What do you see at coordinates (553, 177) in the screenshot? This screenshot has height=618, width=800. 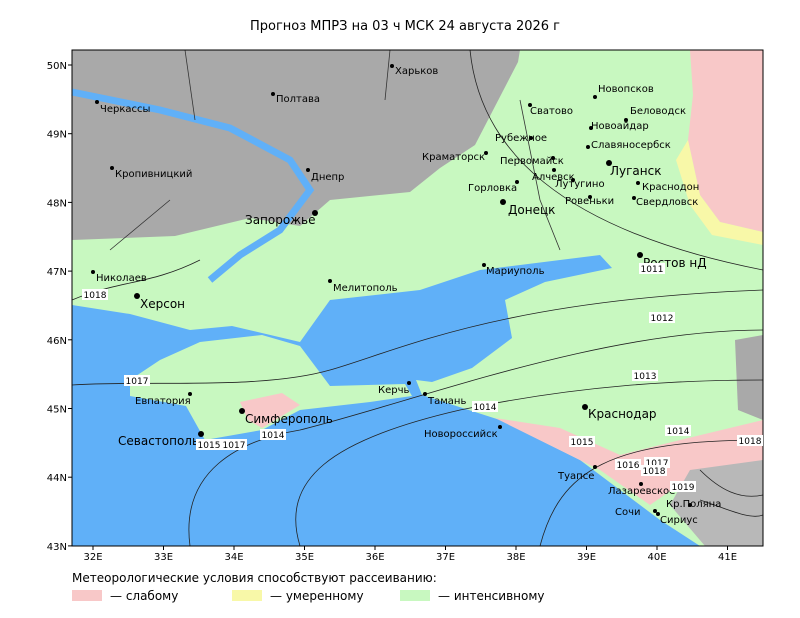 I see `city-label: Алчевск` at bounding box center [553, 177].